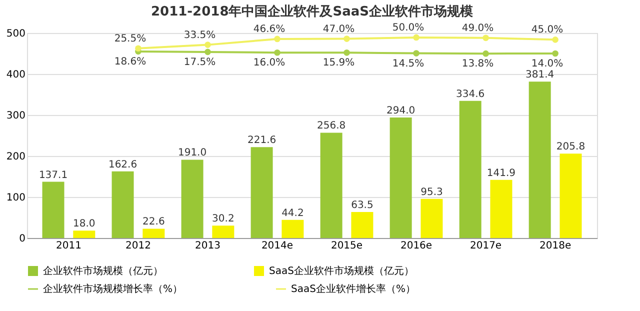 This screenshot has height=311, width=640. I want to click on data-label: 22.6, so click(153, 222).